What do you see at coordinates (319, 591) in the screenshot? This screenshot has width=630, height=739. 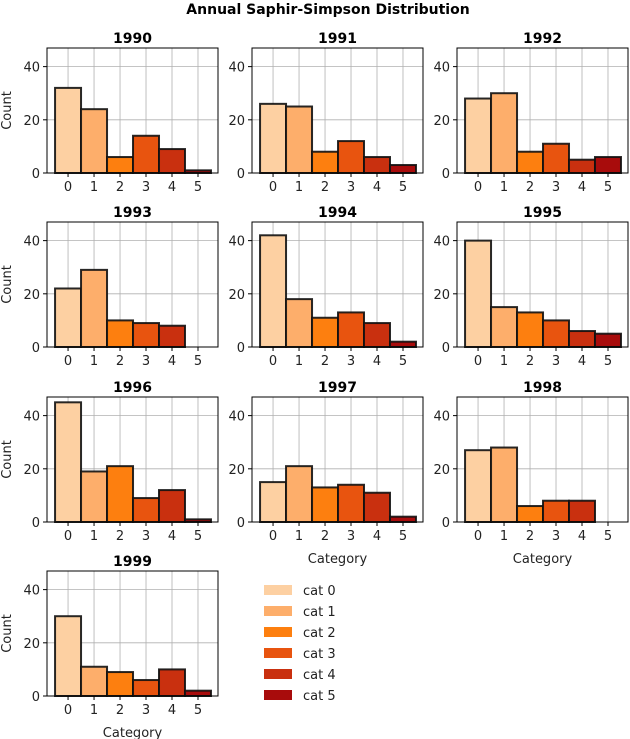 I see `legend-label: cat 0` at bounding box center [319, 591].